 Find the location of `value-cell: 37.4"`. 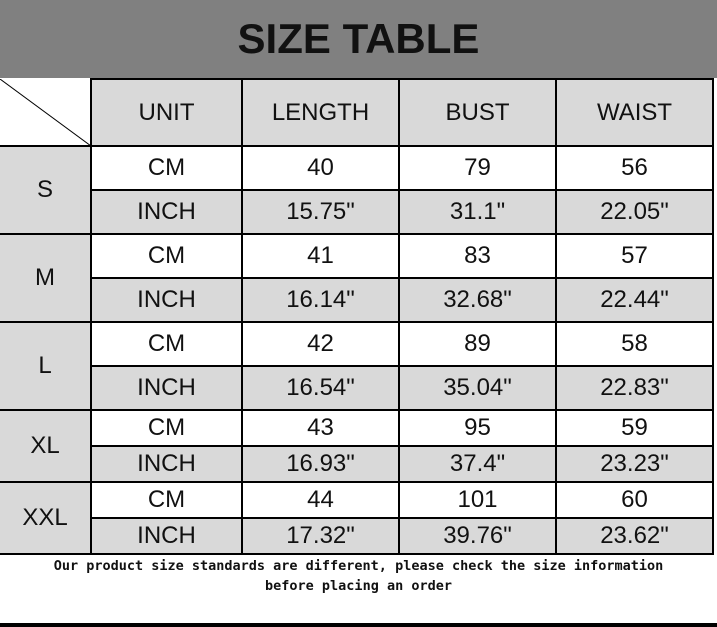

value-cell: 37.4" is located at coordinates (477, 464).